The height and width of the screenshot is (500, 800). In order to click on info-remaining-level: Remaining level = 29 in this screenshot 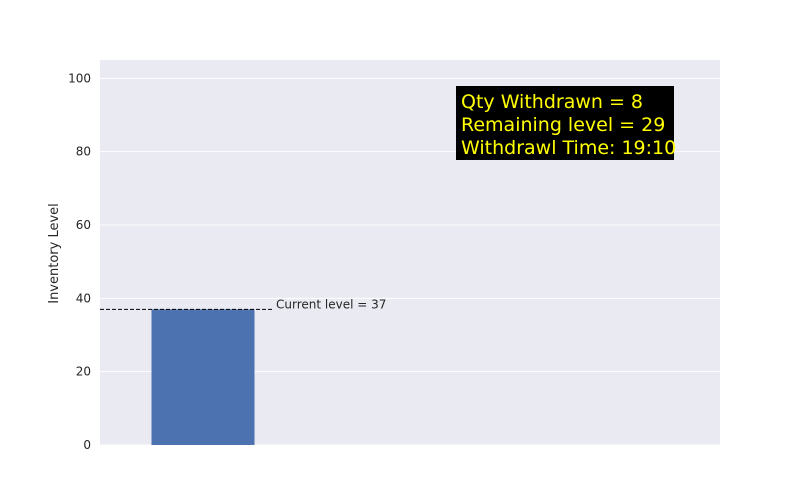, I will do `click(563, 125)`.